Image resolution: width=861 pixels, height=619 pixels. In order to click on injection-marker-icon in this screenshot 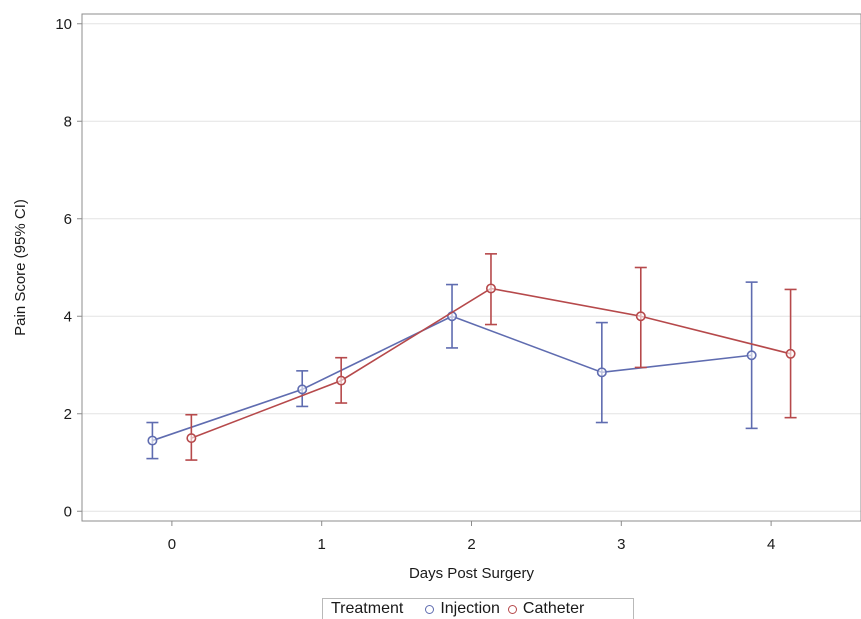, I will do `click(430, 609)`.